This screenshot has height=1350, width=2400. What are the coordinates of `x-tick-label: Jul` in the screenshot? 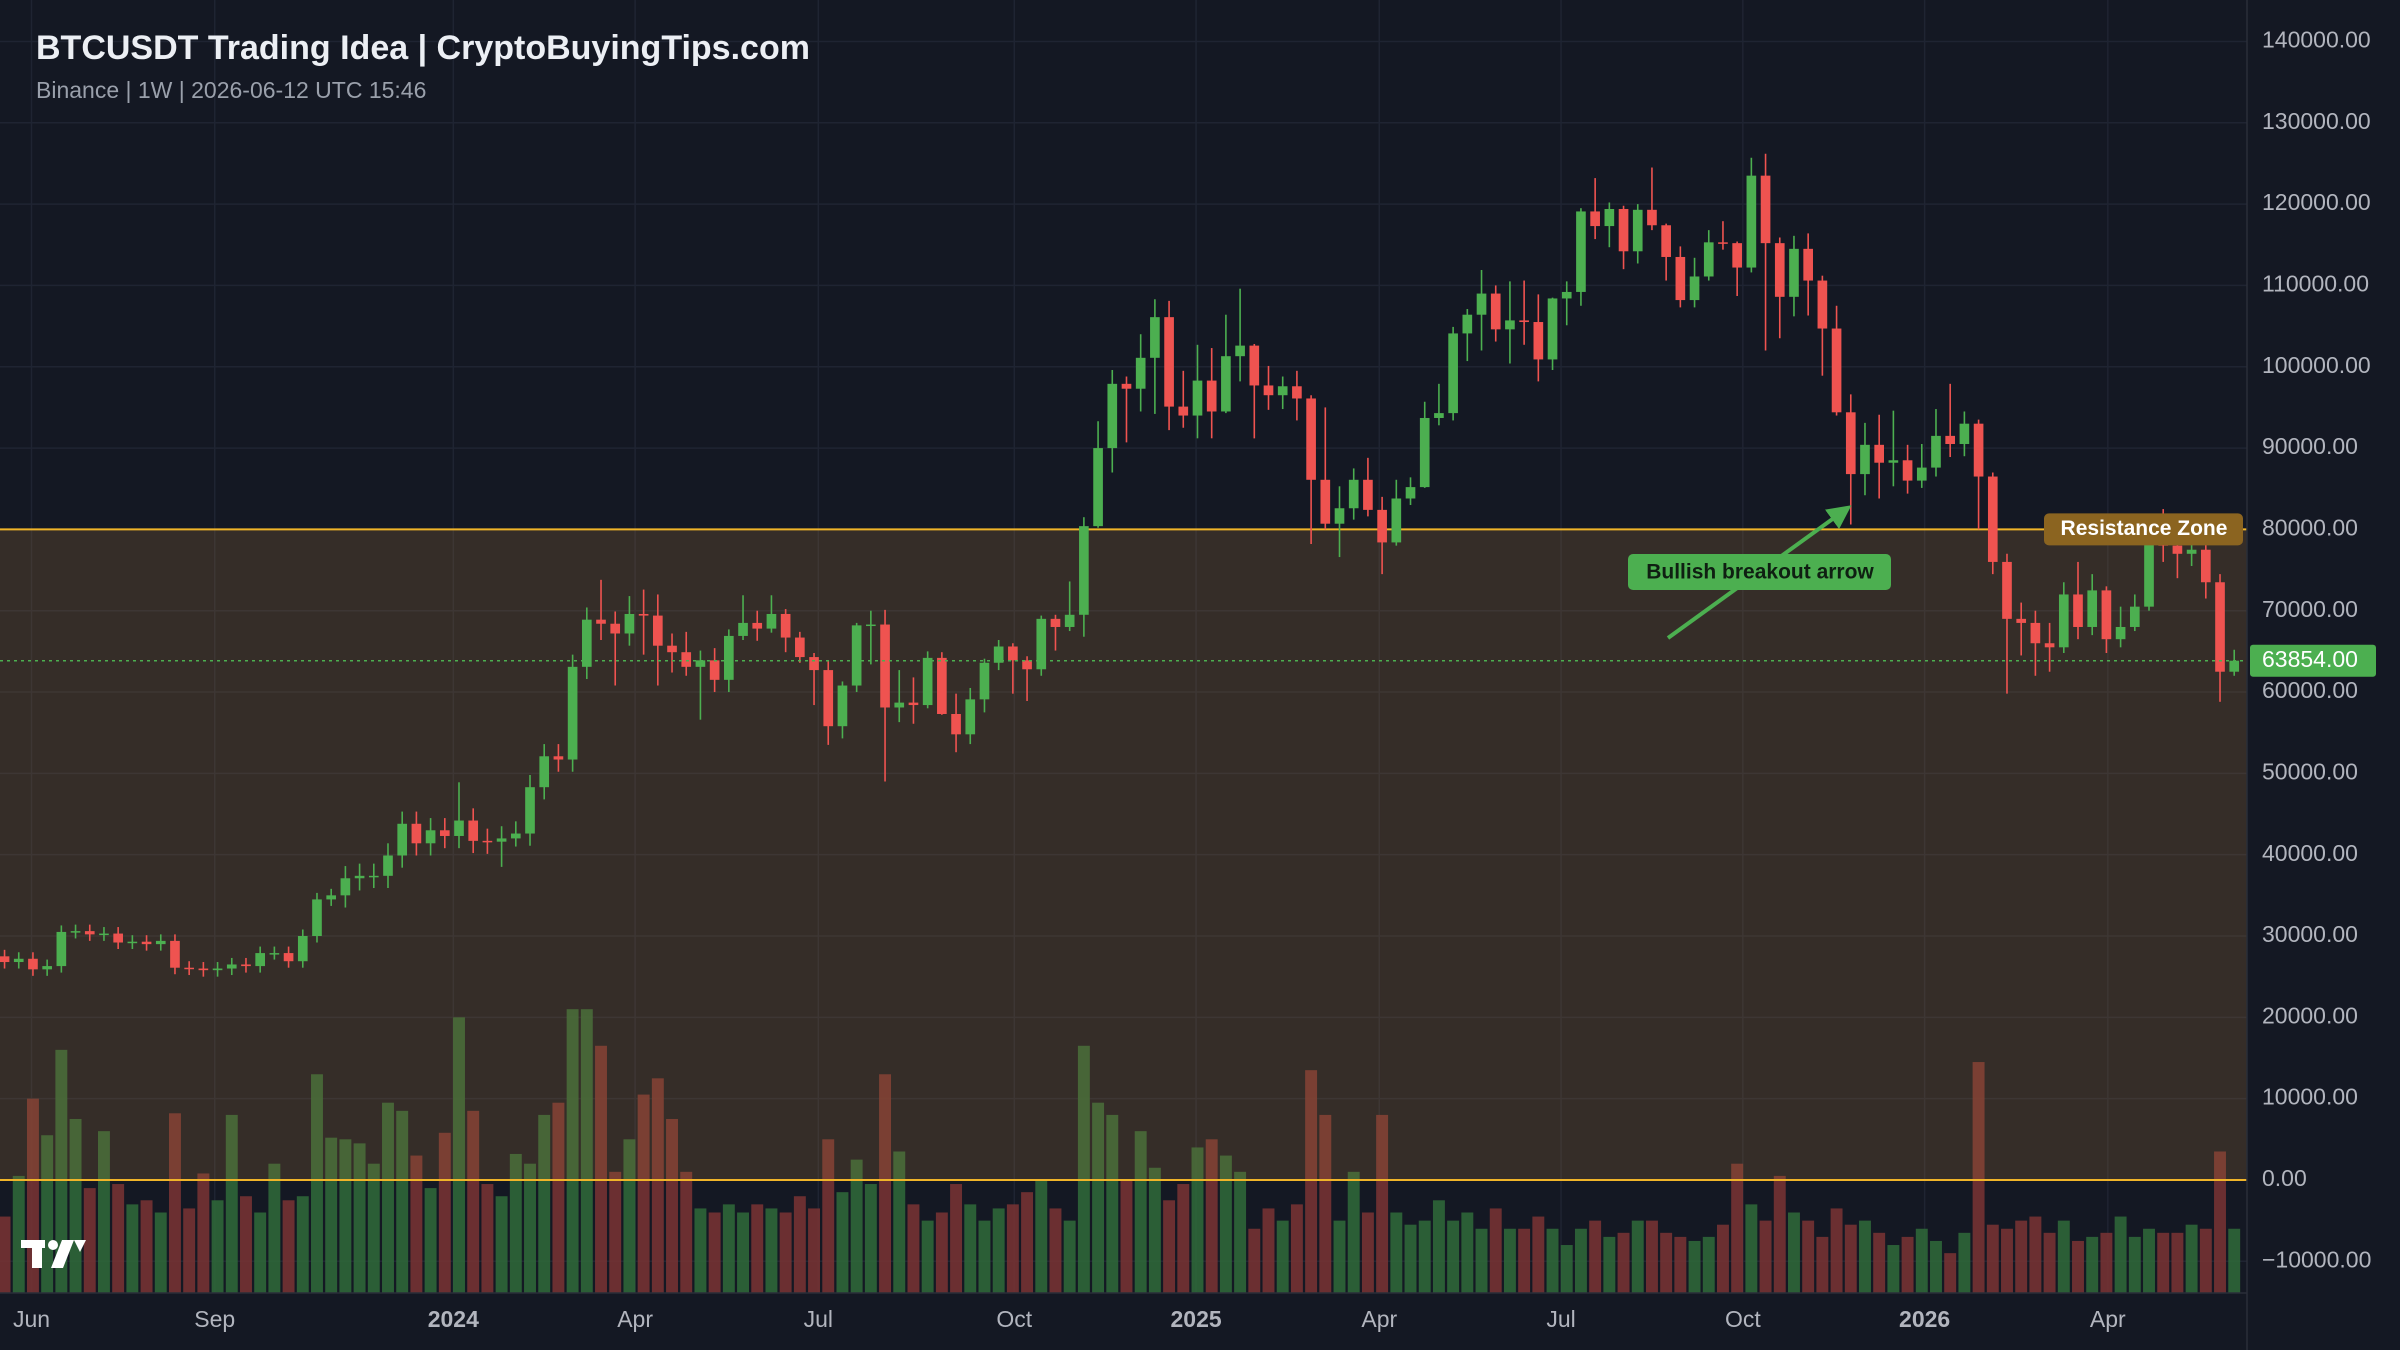 It's located at (818, 1319).